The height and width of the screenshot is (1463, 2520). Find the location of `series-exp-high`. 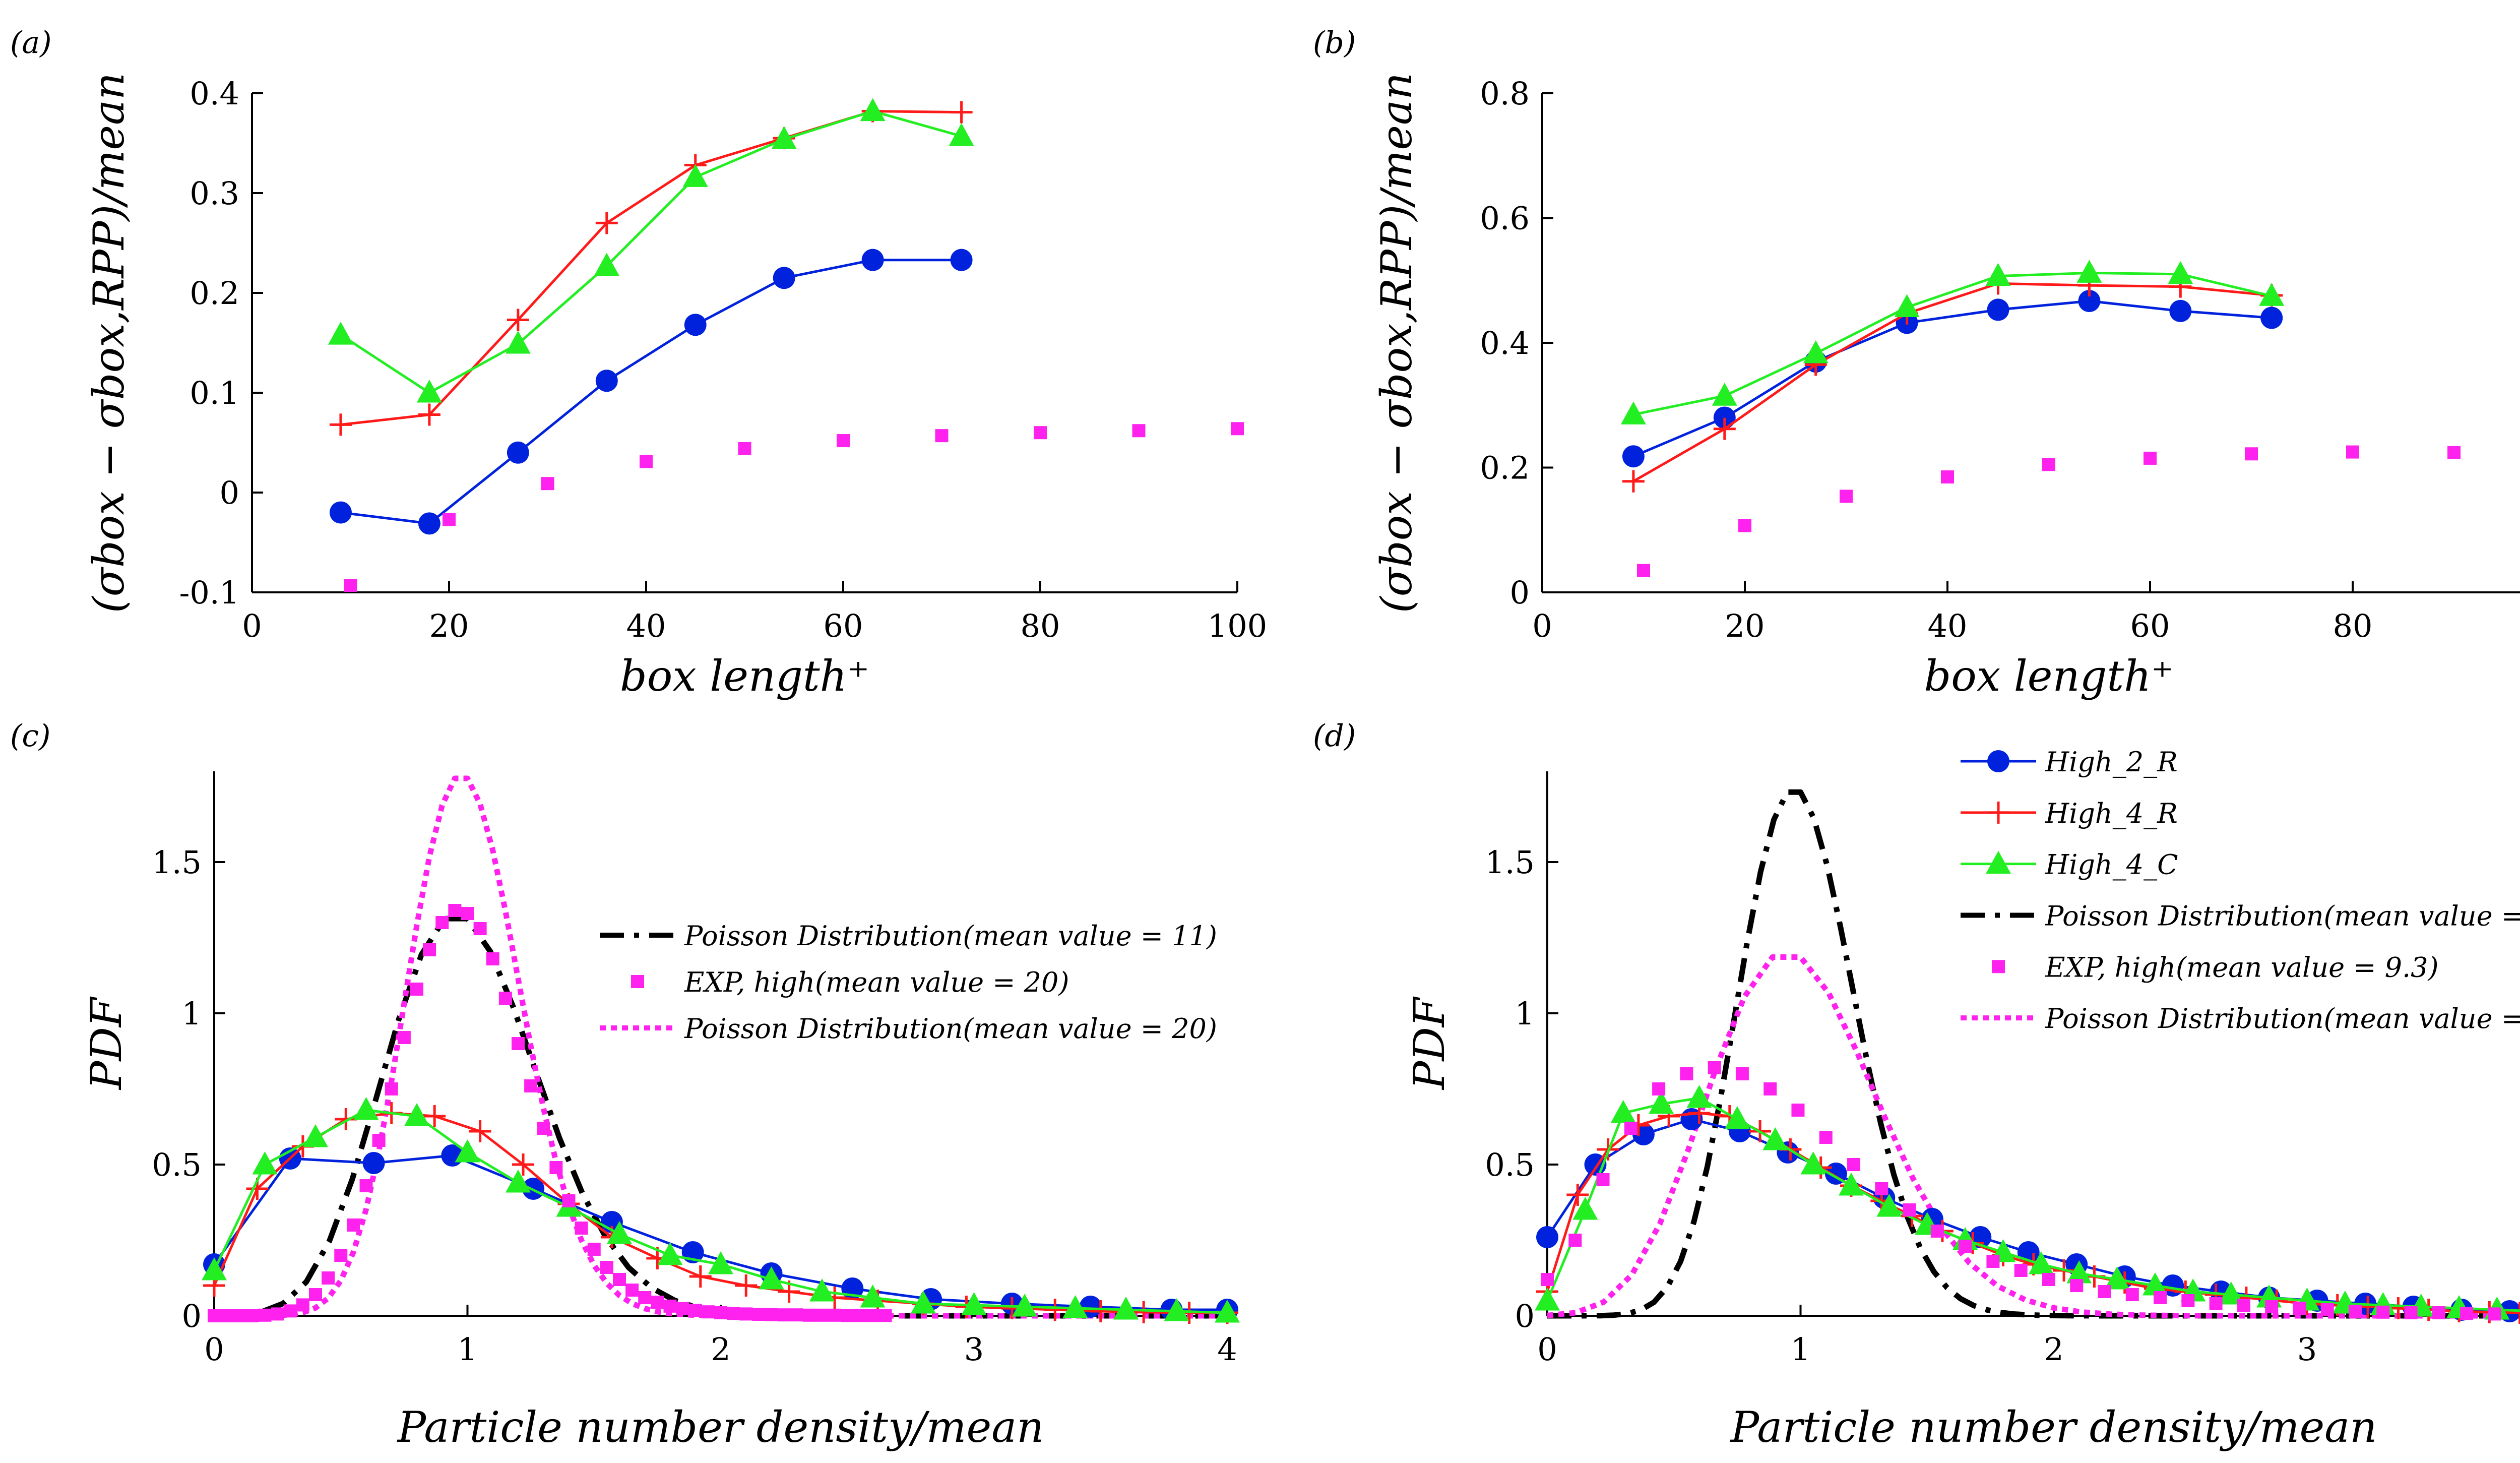

series-exp-high is located at coordinates (2049, 511).